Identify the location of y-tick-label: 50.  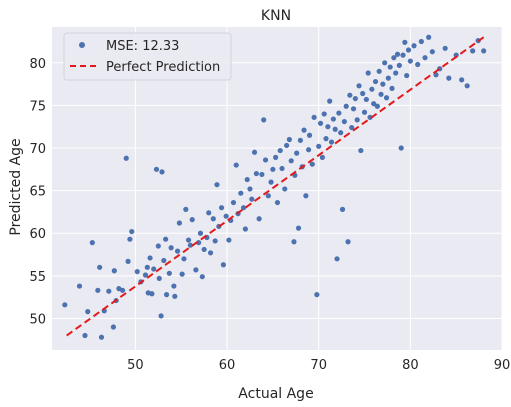
(37, 319).